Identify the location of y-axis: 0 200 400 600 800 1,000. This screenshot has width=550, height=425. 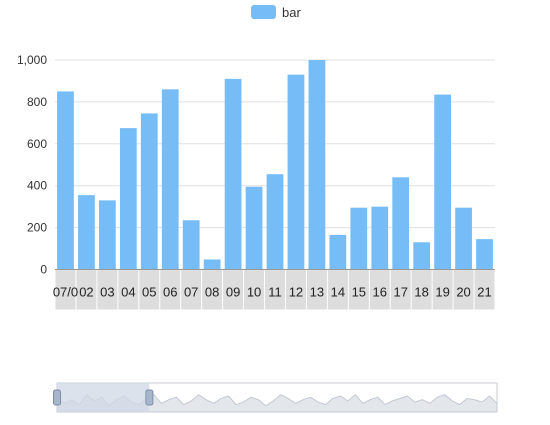
(32, 165).